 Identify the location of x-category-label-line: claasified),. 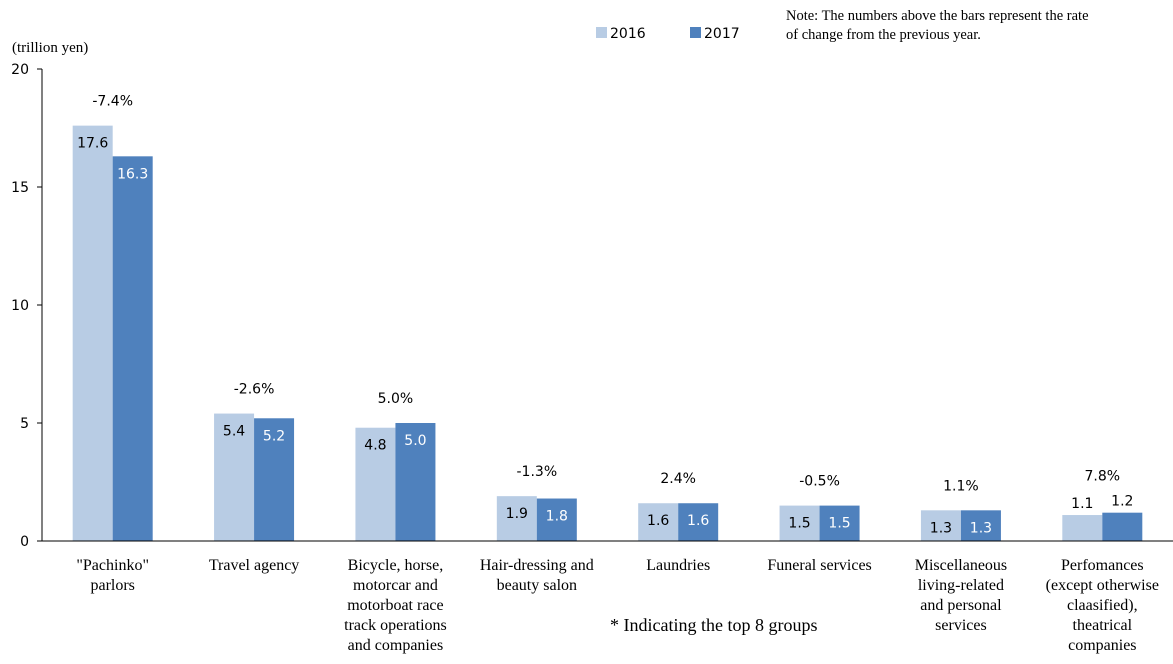
(1102, 605).